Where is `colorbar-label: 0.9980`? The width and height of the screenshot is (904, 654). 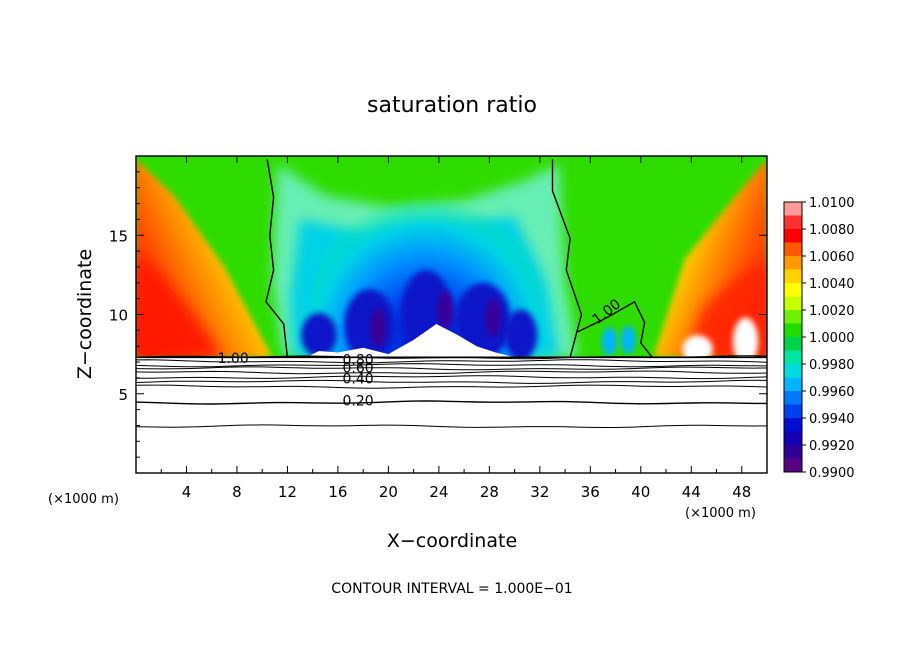
colorbar-label: 0.9980 is located at coordinates (832, 365).